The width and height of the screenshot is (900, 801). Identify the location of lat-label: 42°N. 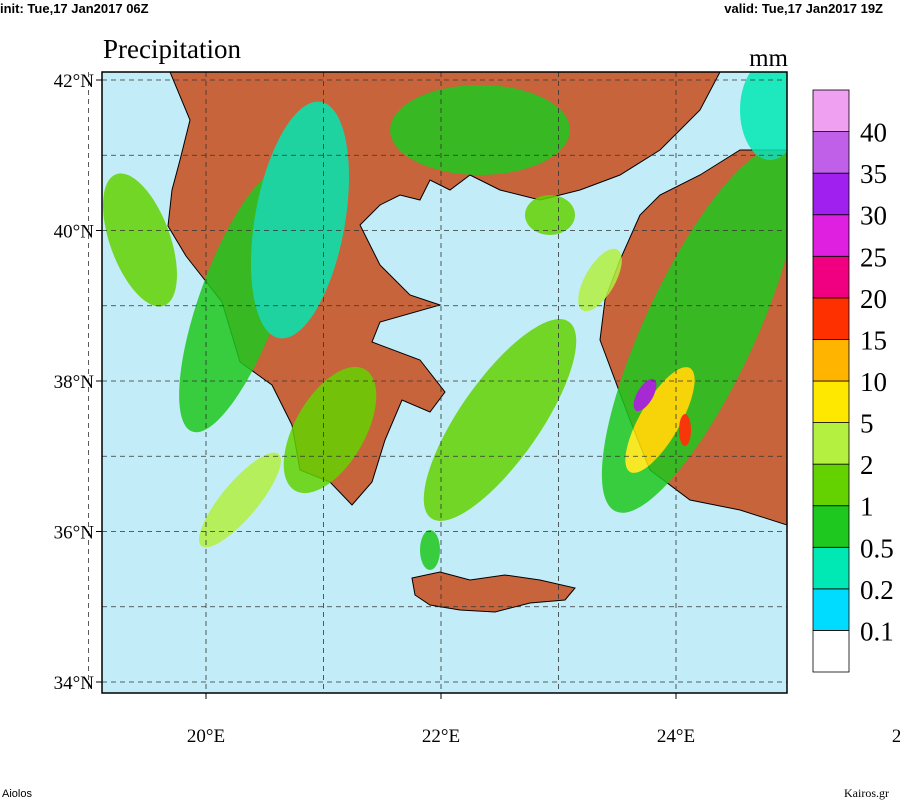
(74, 81).